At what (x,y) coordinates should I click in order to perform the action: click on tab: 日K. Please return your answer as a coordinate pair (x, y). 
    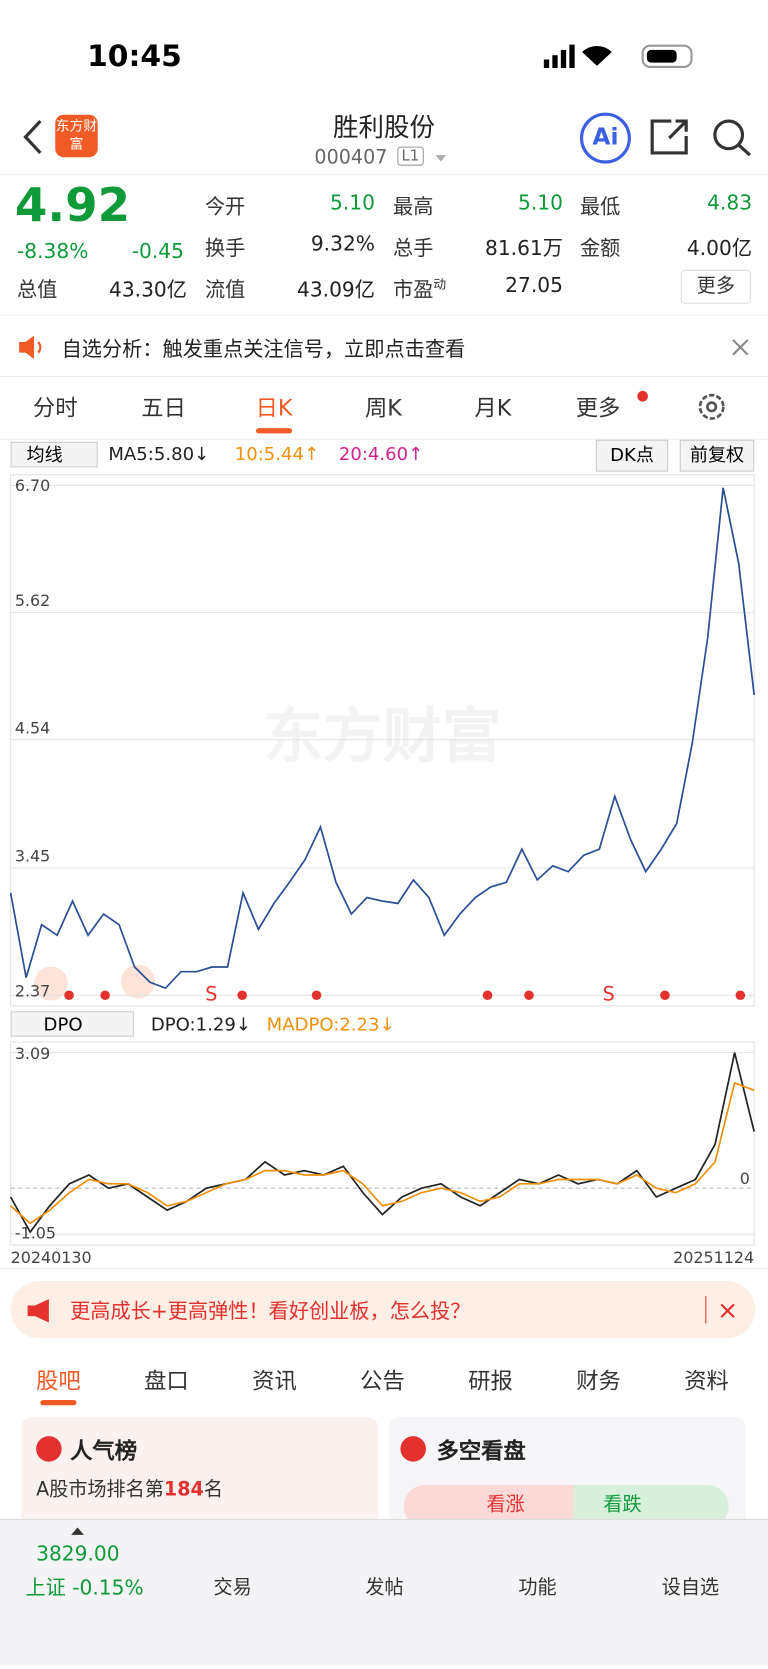
    Looking at the image, I should click on (274, 408).